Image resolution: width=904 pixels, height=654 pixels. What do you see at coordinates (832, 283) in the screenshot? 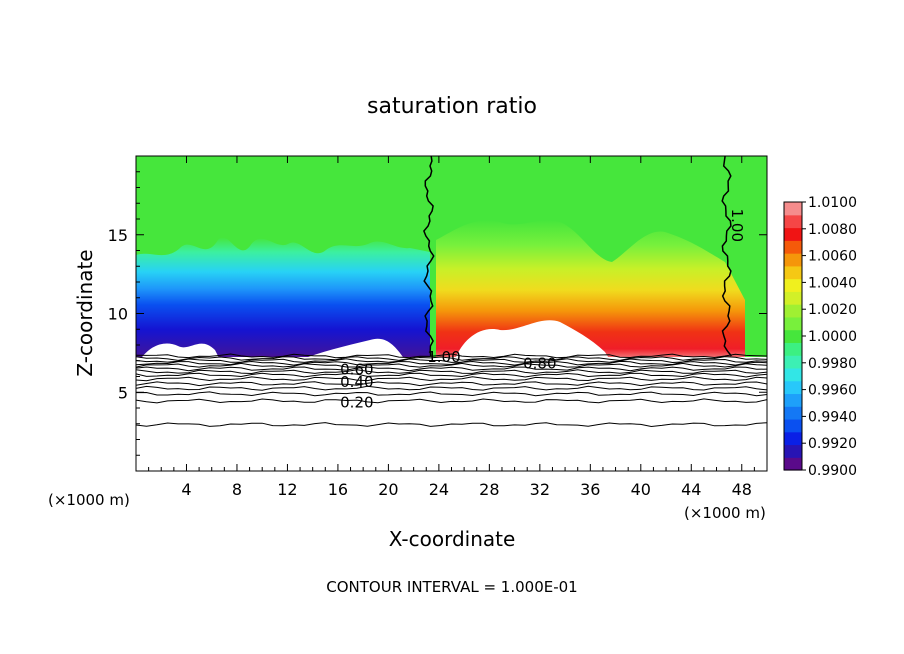
I see `colorbar-label: 1.0040` at bounding box center [832, 283].